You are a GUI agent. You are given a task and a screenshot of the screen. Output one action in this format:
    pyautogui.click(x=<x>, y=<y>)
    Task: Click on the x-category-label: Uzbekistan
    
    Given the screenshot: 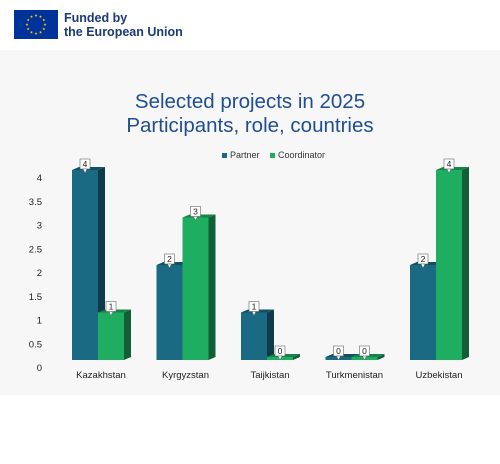 What is the action you would take?
    pyautogui.click(x=439, y=375)
    